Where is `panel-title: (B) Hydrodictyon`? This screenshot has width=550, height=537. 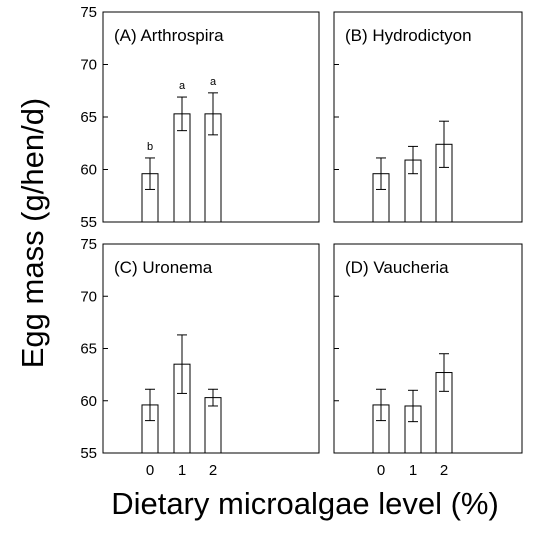 panel-title: (B) Hydrodictyon is located at coordinates (408, 35).